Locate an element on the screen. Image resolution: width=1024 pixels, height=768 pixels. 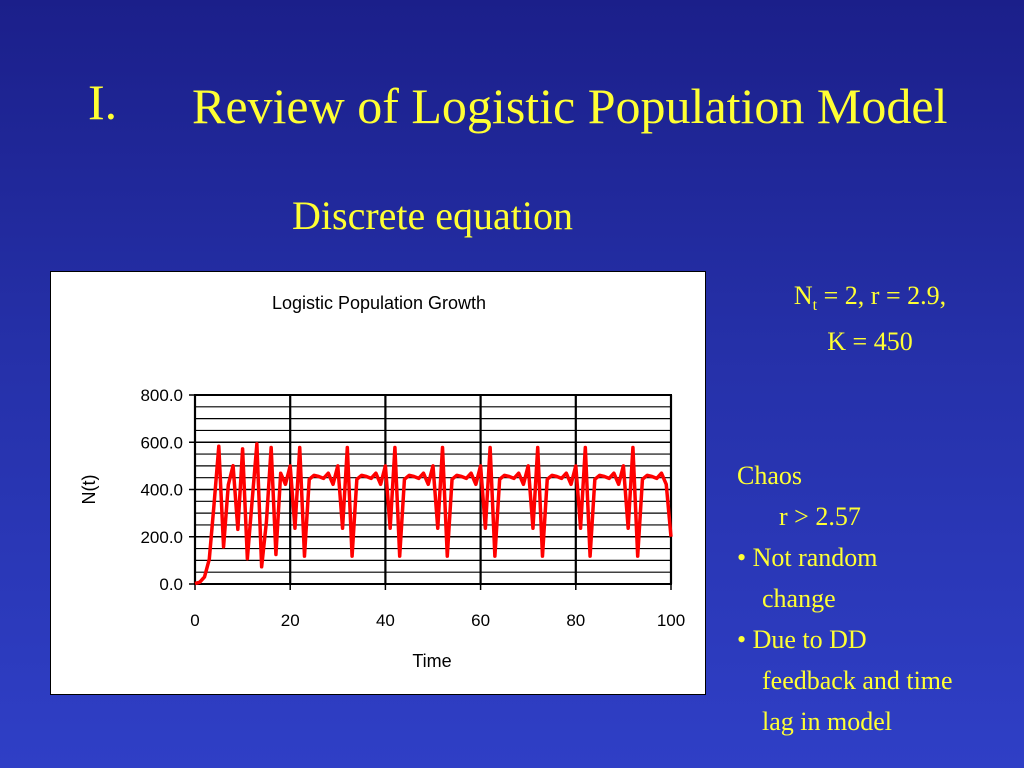
note-bullet-2: • Due to DD is located at coordinates (802, 639).